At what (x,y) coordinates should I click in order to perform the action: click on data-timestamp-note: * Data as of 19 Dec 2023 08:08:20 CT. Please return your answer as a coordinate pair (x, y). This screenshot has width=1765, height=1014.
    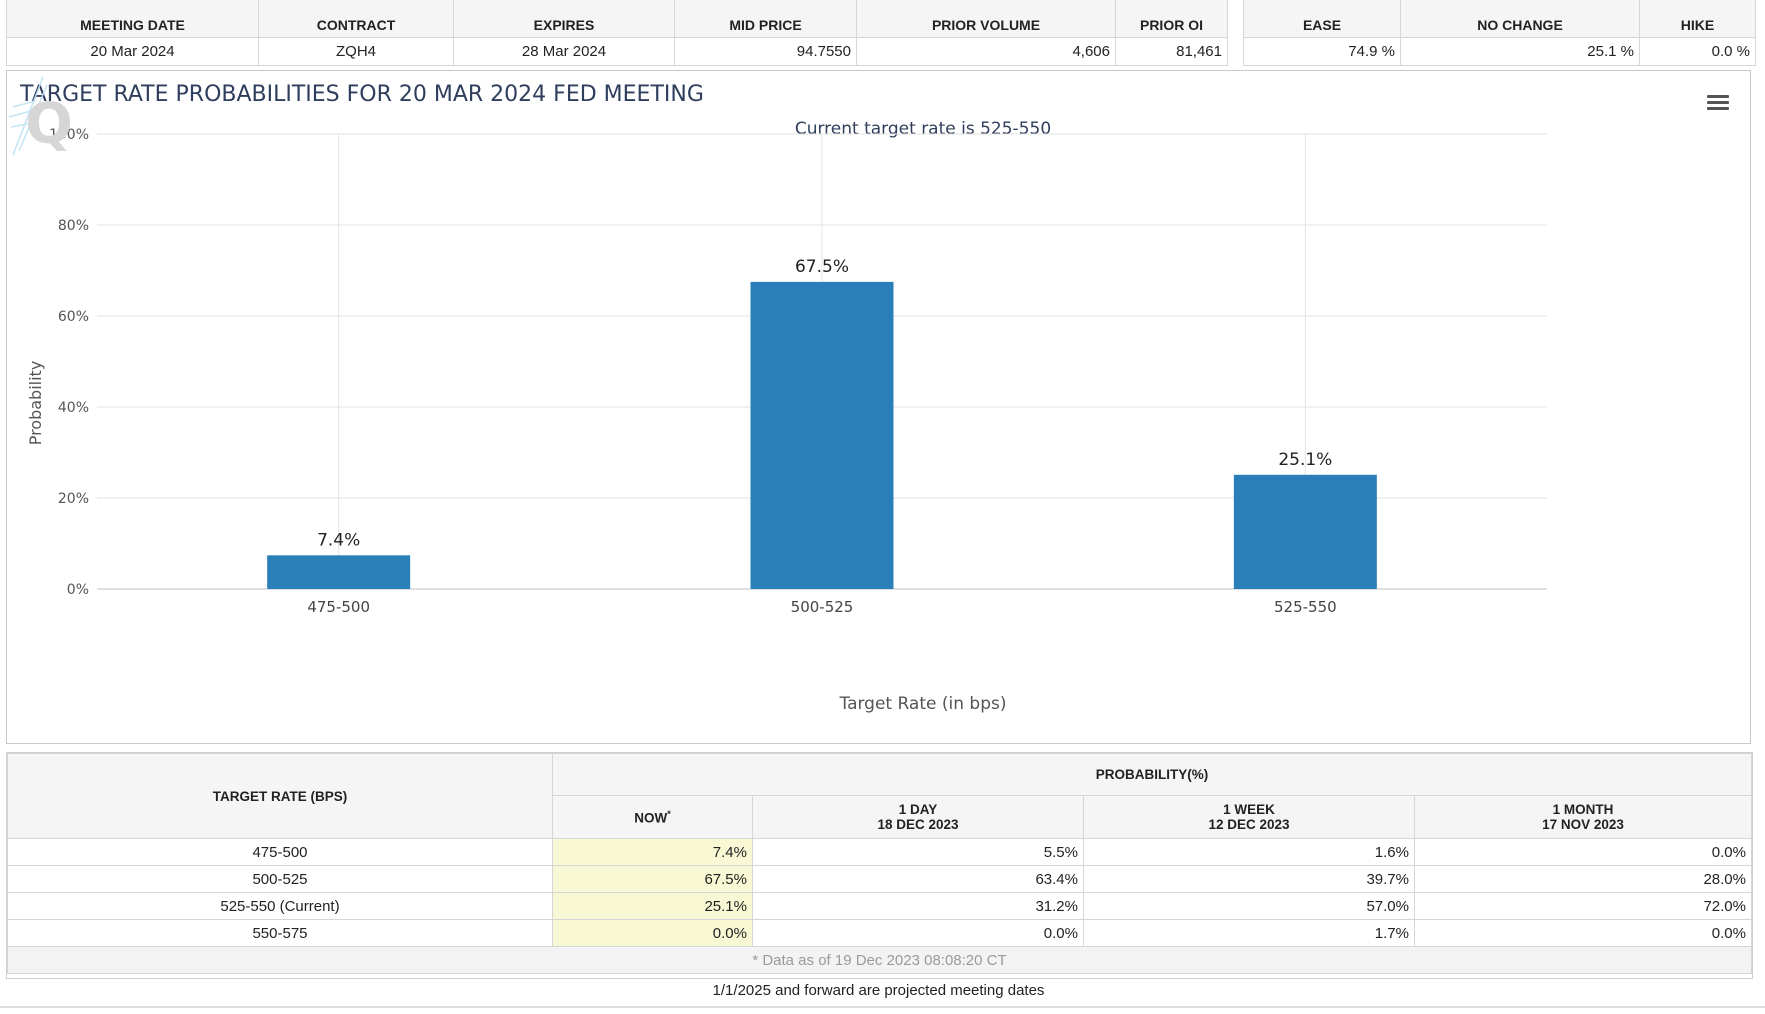
    Looking at the image, I should click on (879, 960).